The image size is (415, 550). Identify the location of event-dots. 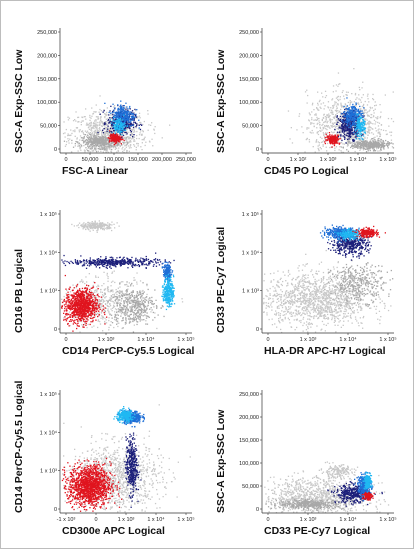
(122, 276).